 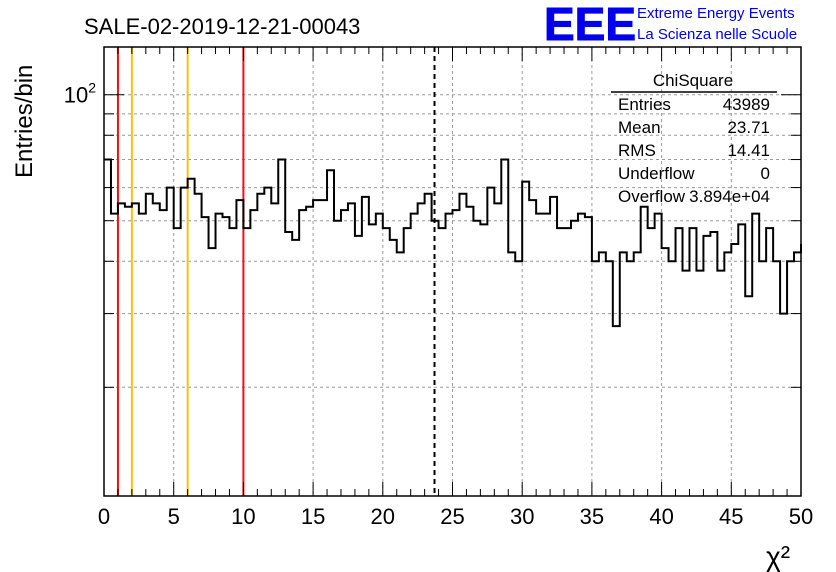 I want to click on x-tick-label: 45, so click(x=731, y=516).